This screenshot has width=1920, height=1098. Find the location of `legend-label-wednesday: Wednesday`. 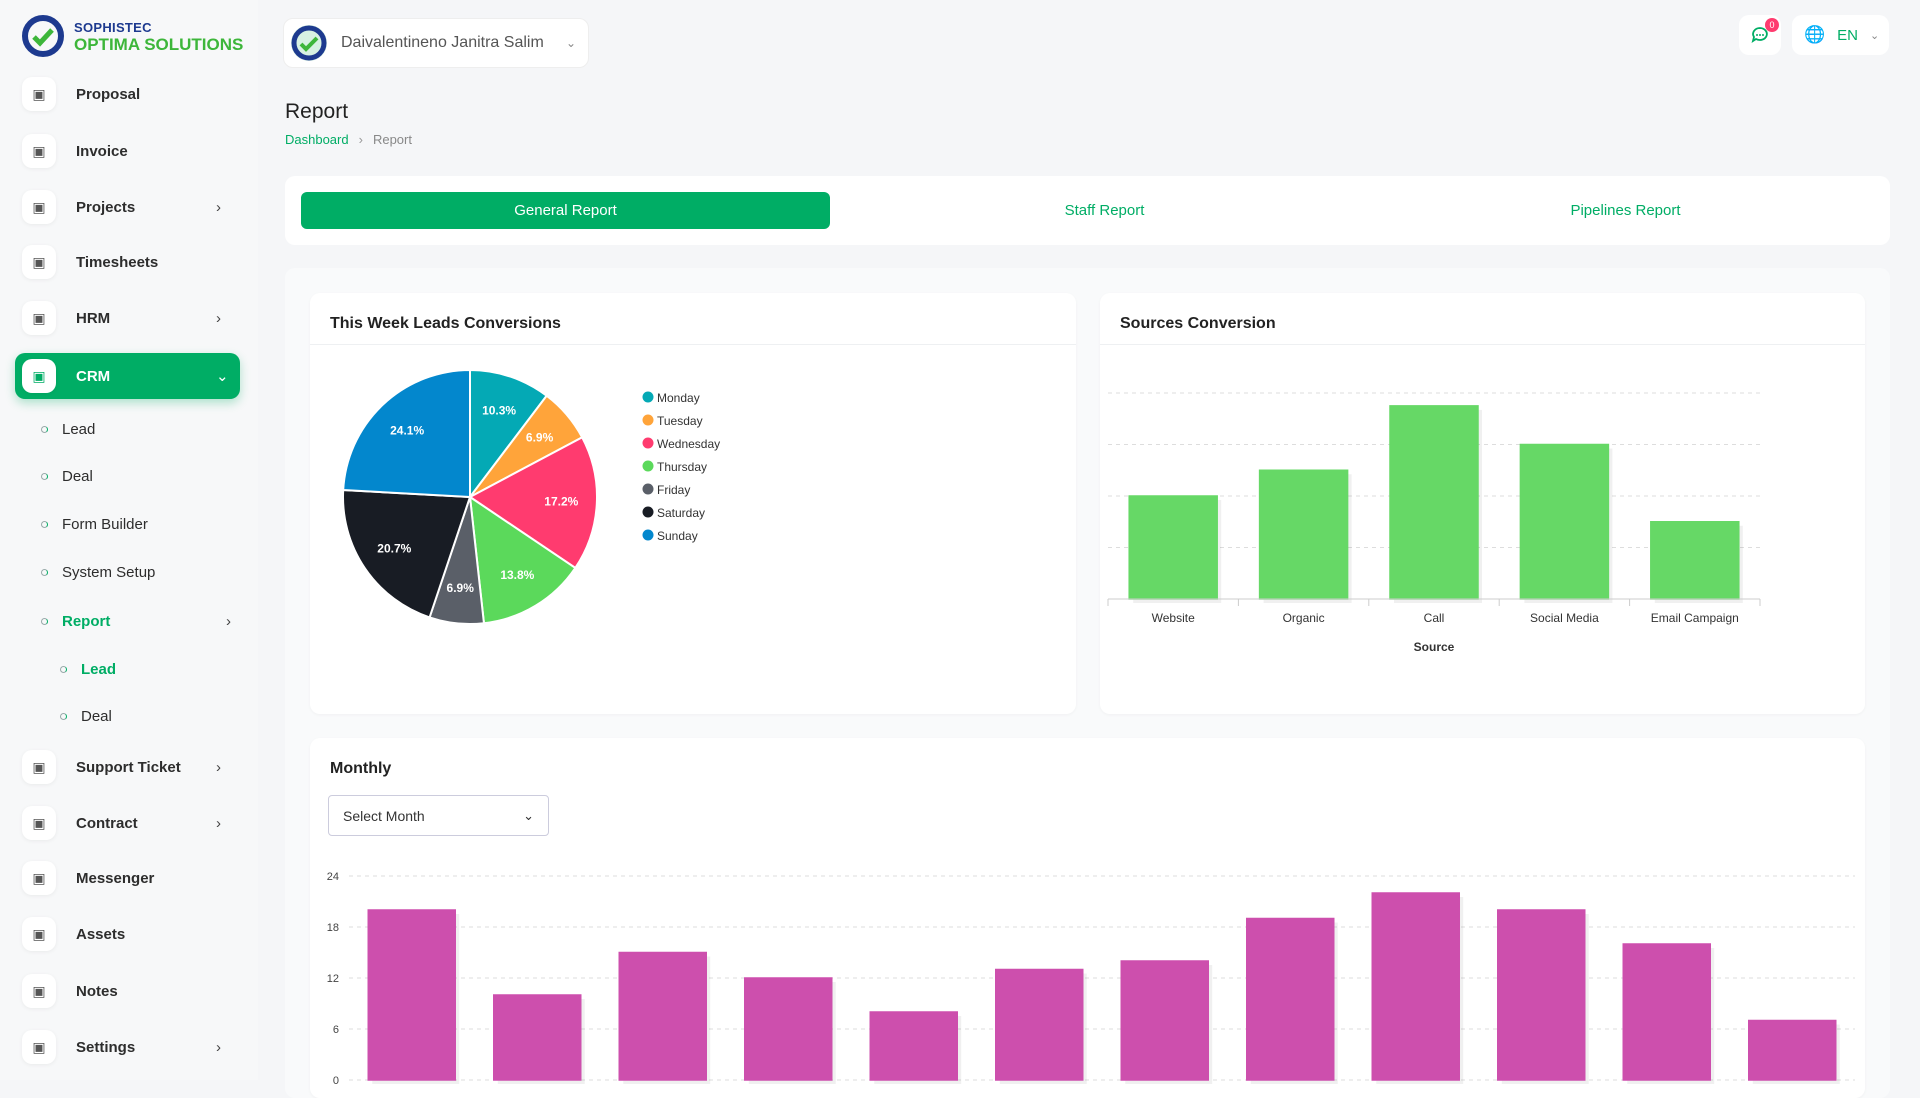

legend-label-wednesday: Wednesday is located at coordinates (688, 444).